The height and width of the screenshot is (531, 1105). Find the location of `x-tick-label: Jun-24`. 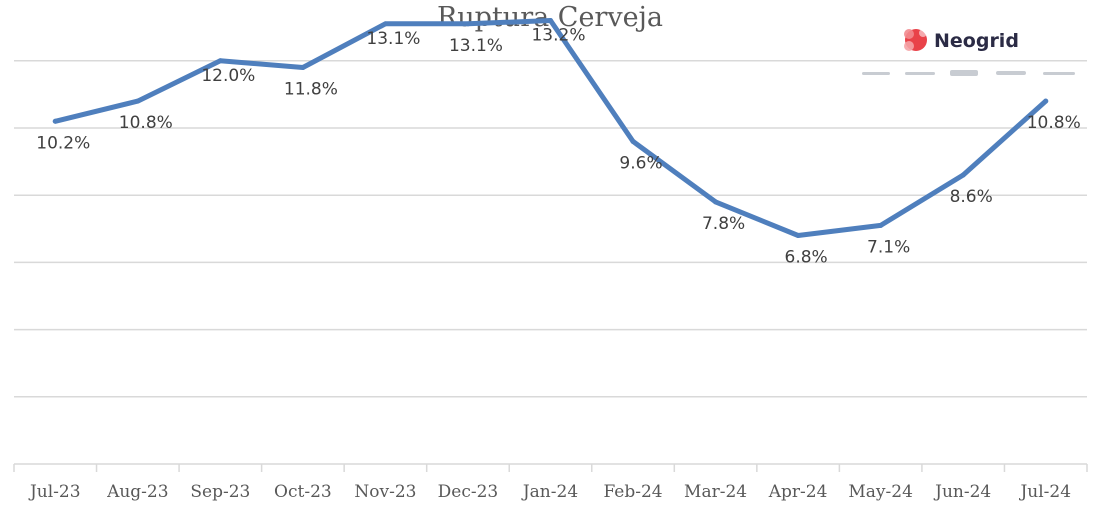

x-tick-label: Jun-24 is located at coordinates (962, 492).